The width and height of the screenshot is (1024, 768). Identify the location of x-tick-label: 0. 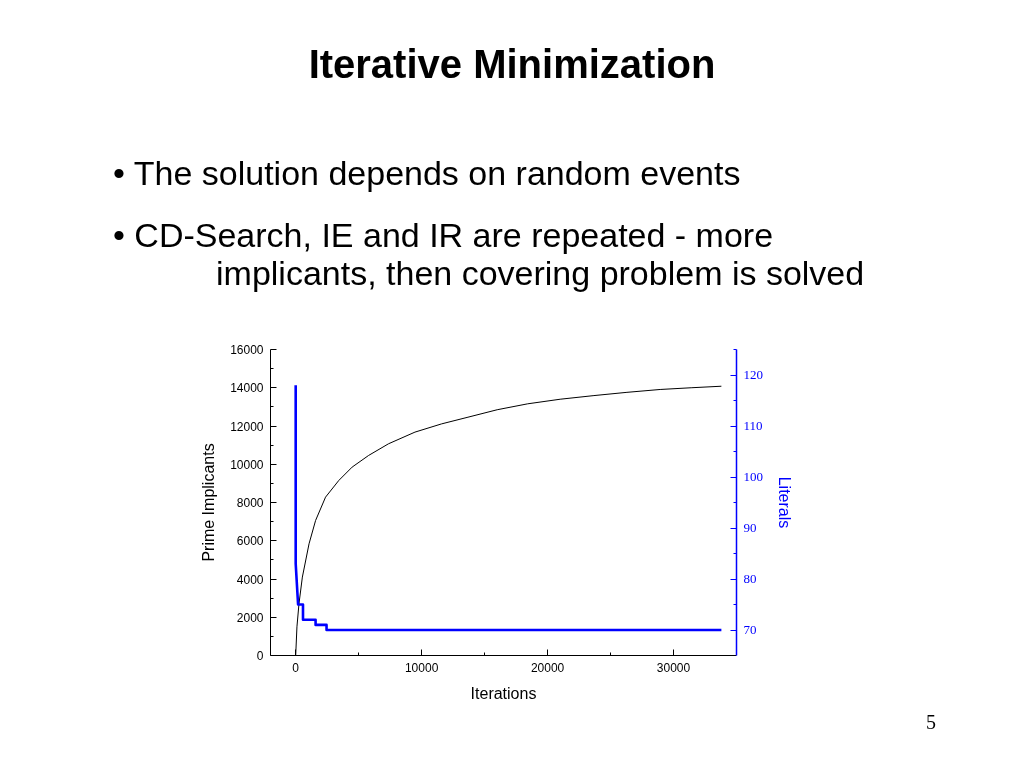
(296, 667).